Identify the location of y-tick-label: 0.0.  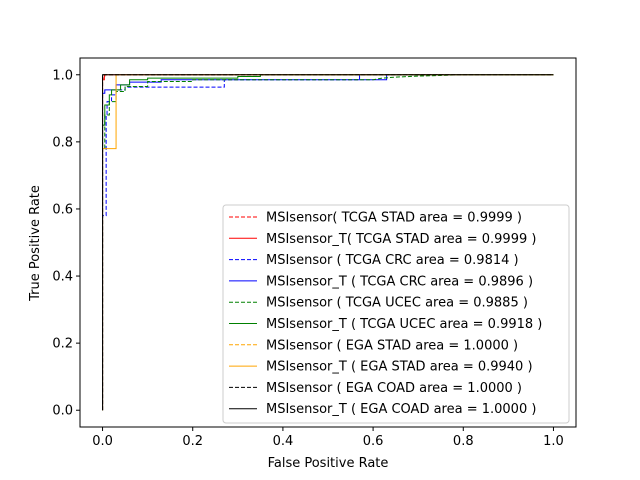
(62, 411).